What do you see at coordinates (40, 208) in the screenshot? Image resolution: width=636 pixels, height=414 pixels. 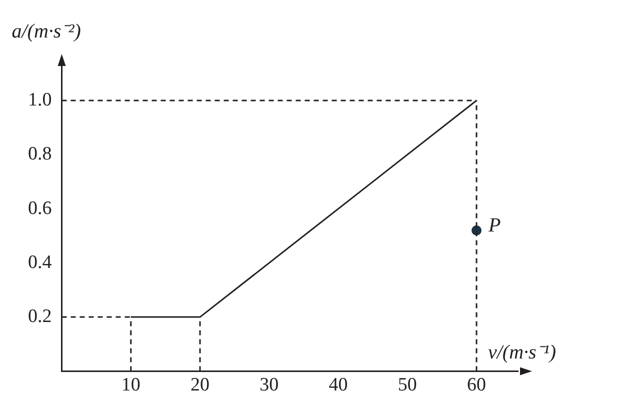 I see `y-tick-label: 0.6` at bounding box center [40, 208].